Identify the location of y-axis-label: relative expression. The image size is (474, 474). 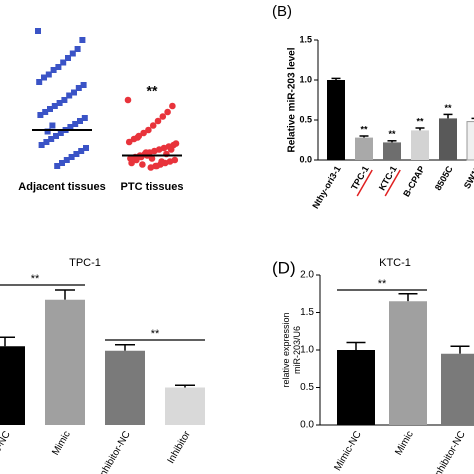
(286, 349).